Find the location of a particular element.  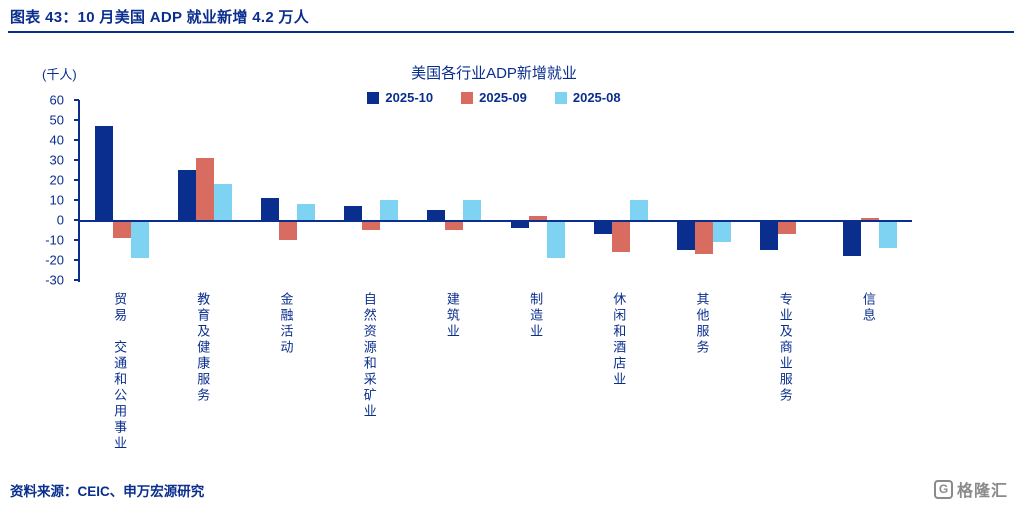

x-axis-category-text: 建筑业 is located at coordinates (452, 316).